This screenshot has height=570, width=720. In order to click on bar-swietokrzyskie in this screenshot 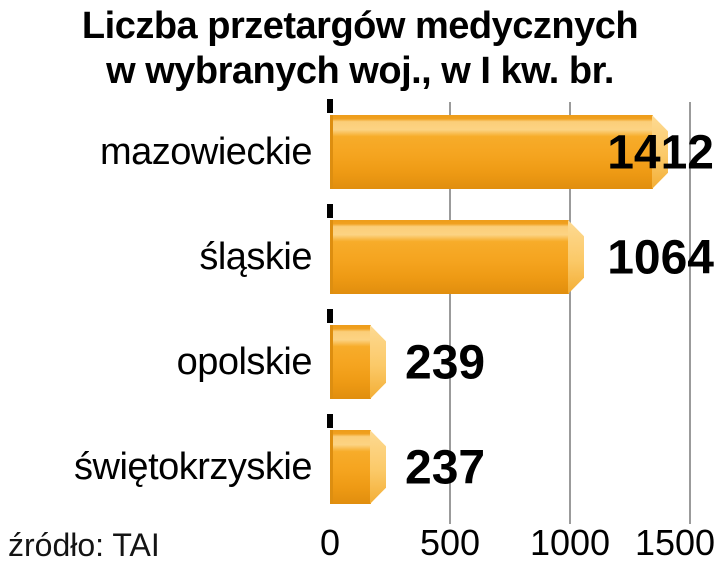, I will do `click(358, 467)`.